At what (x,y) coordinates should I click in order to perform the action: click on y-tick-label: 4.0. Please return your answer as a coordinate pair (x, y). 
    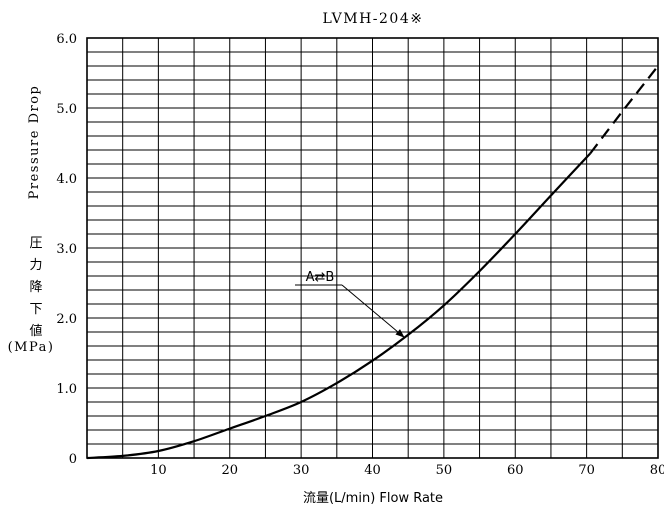
    Looking at the image, I should click on (66, 179).